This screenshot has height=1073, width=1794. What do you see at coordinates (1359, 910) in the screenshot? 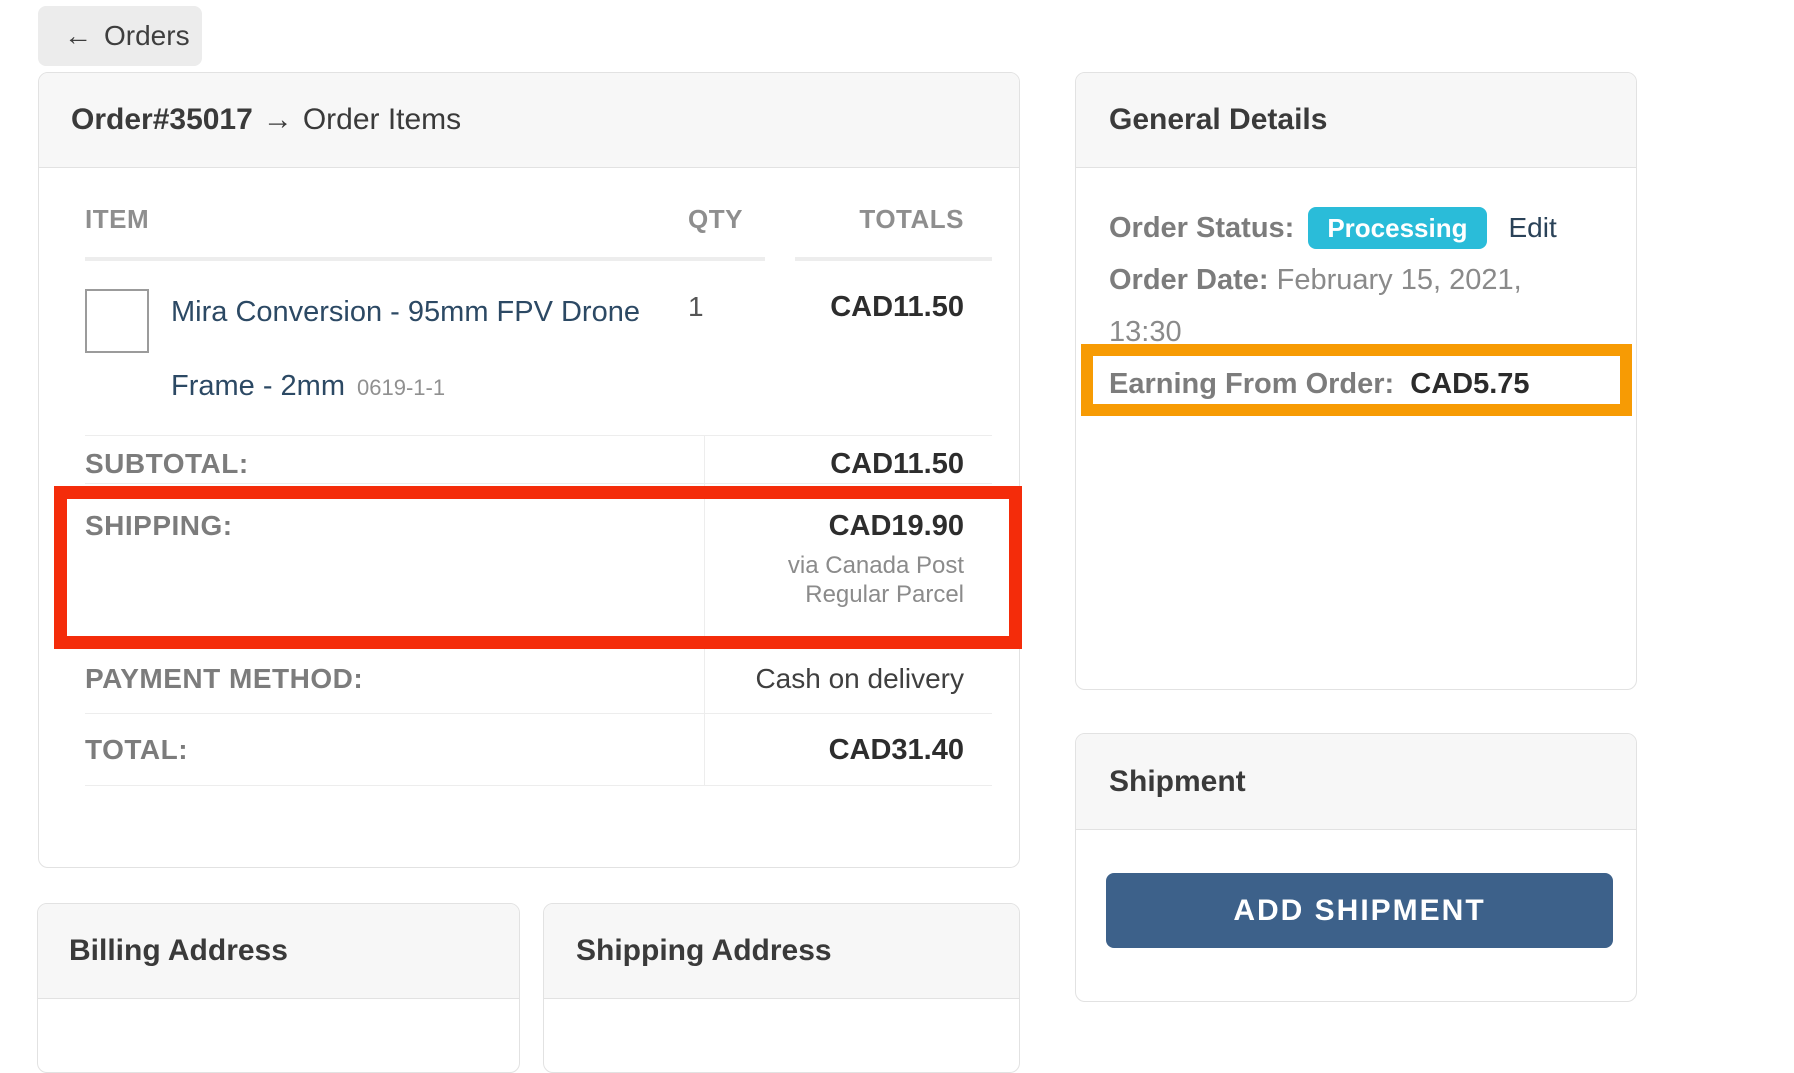
I see `add-shipment-button: ADD SHIPMENT` at bounding box center [1359, 910].